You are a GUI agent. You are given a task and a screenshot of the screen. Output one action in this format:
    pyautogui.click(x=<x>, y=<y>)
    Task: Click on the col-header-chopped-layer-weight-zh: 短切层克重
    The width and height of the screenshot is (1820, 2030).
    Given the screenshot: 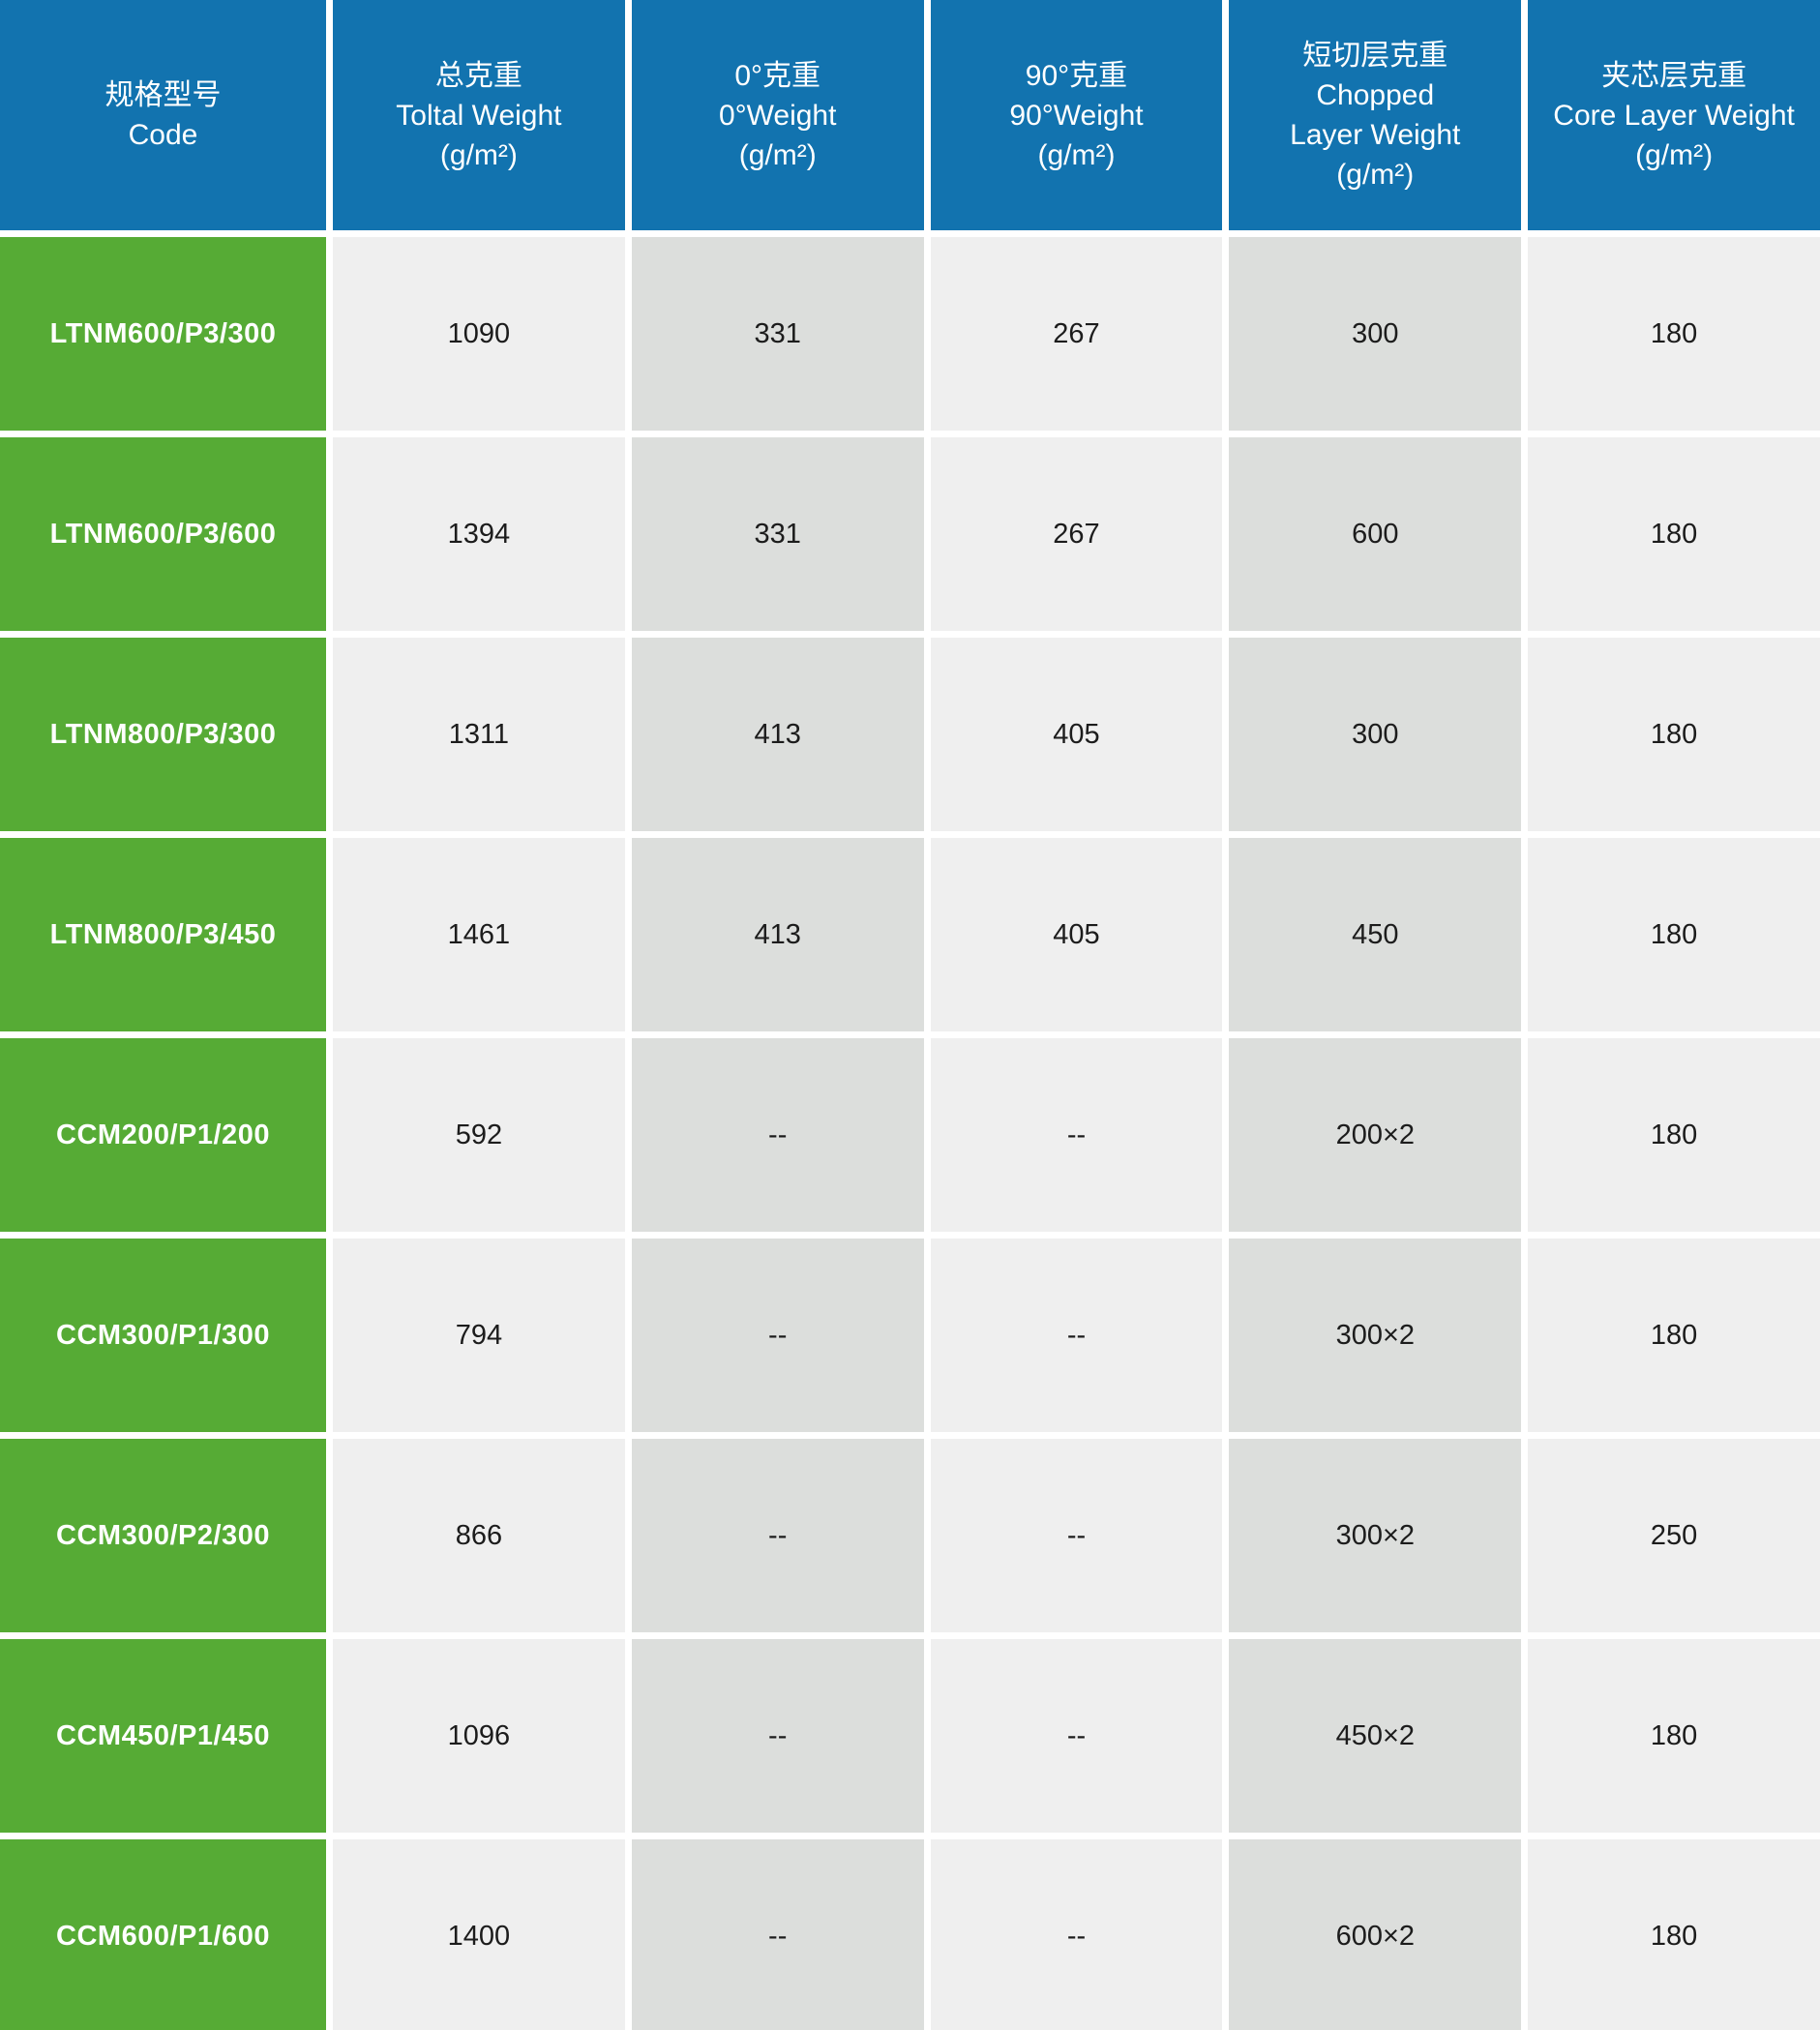 What is the action you would take?
    pyautogui.click(x=1375, y=56)
    